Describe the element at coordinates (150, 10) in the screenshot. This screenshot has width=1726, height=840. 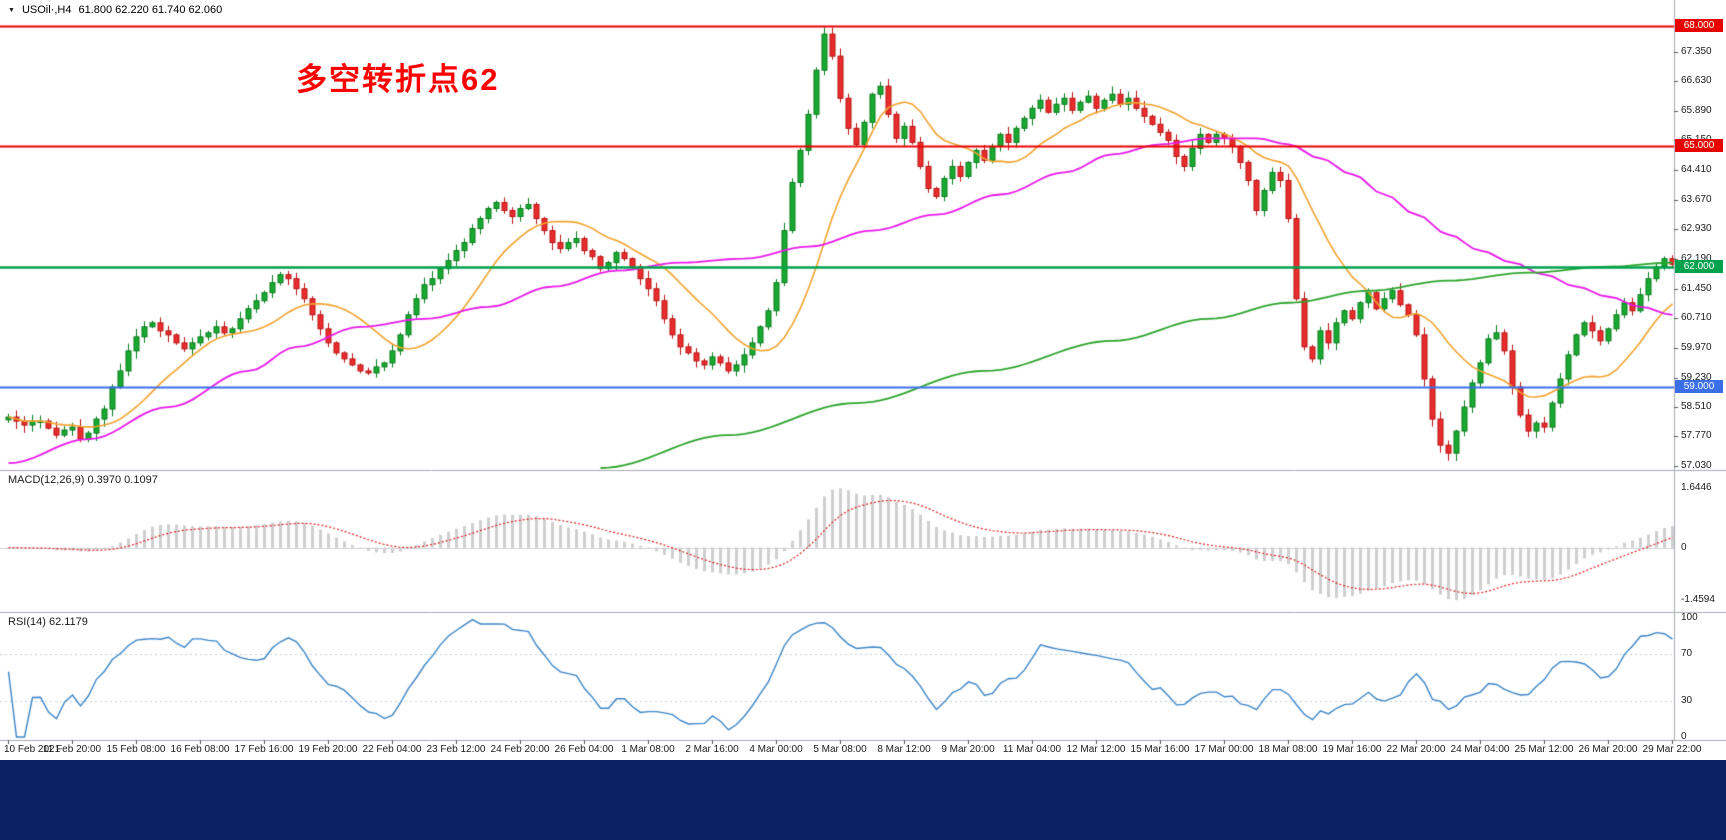
I see `ohlc-readout: 61.800 62.220 61.740 62.060` at that location.